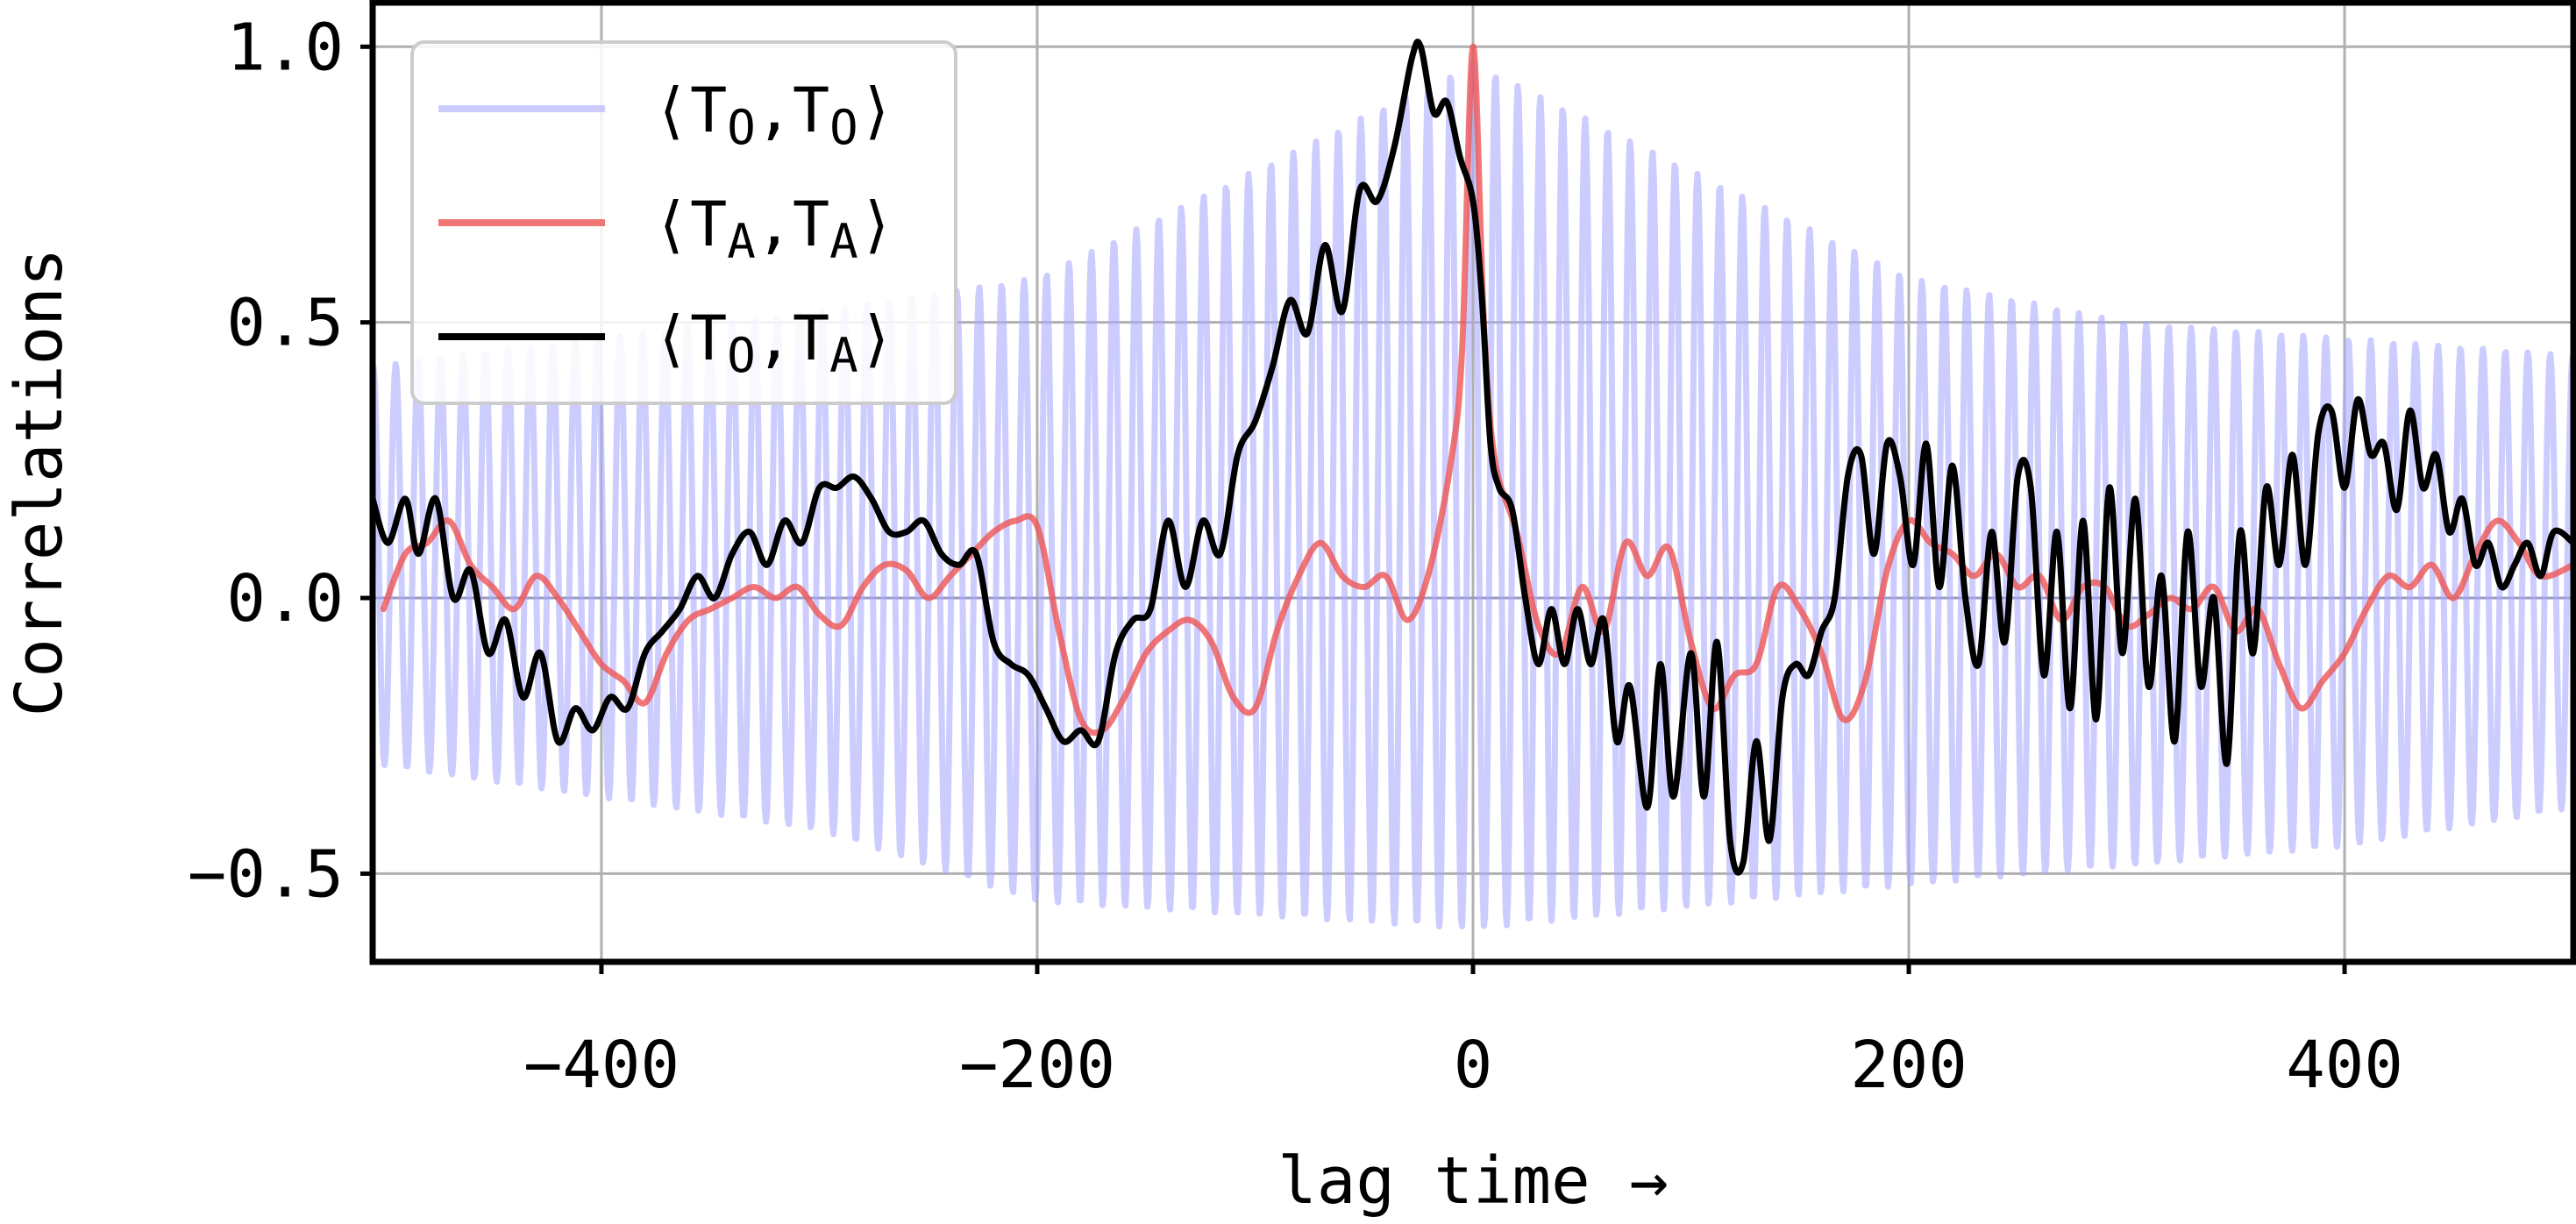 Image resolution: width=2576 pixels, height=1224 pixels. Describe the element at coordinates (2344, 1065) in the screenshot. I see `x-tick-label: 400` at that location.